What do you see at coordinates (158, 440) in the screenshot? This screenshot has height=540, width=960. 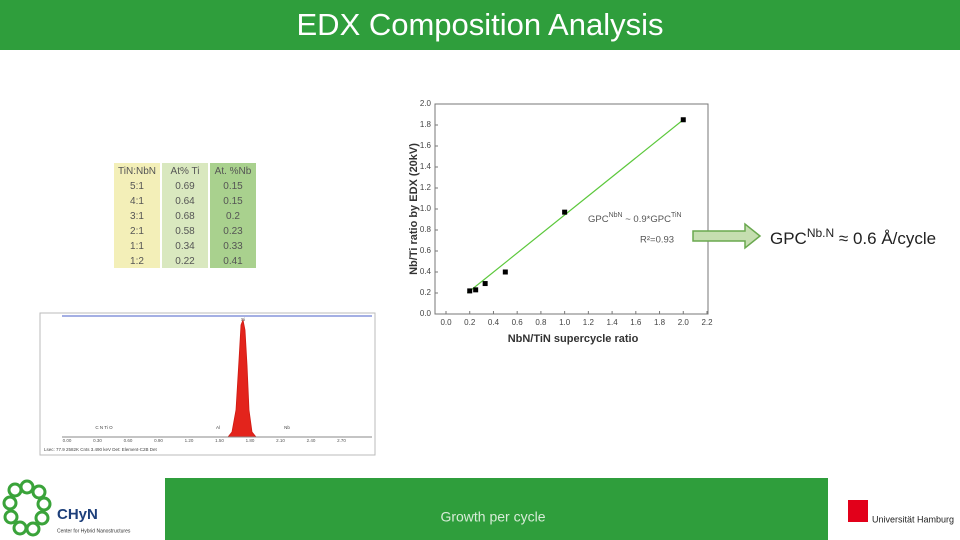 I see `spectrum-tick-label: 0.90` at bounding box center [158, 440].